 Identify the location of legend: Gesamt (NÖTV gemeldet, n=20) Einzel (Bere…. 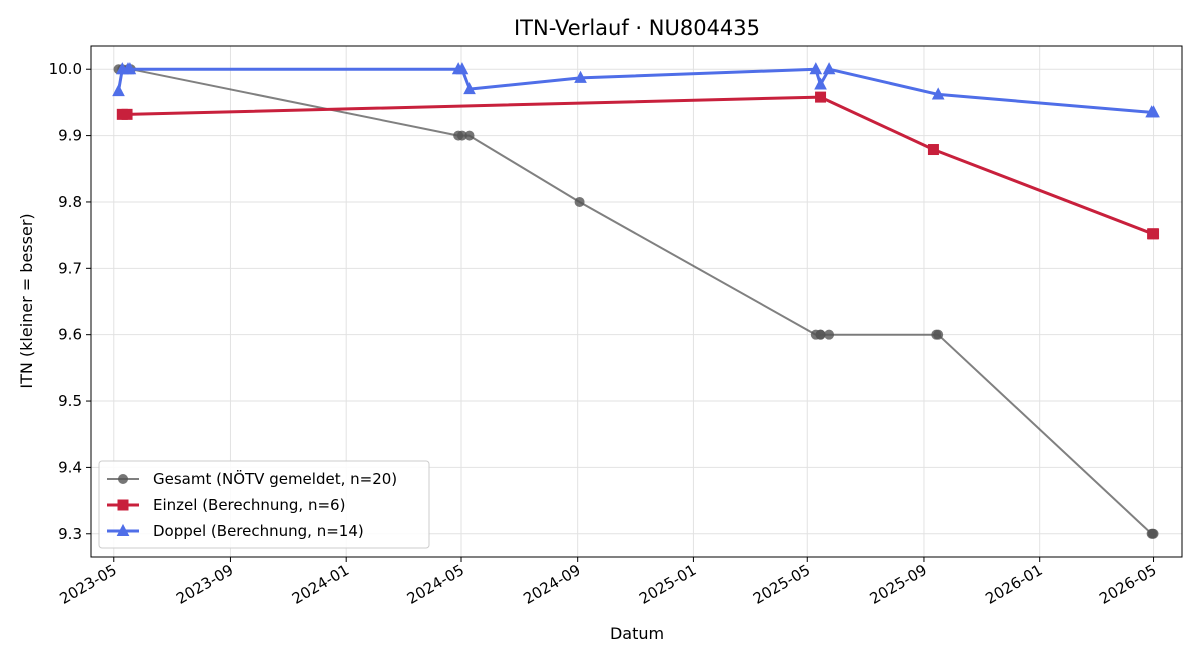
(264, 504).